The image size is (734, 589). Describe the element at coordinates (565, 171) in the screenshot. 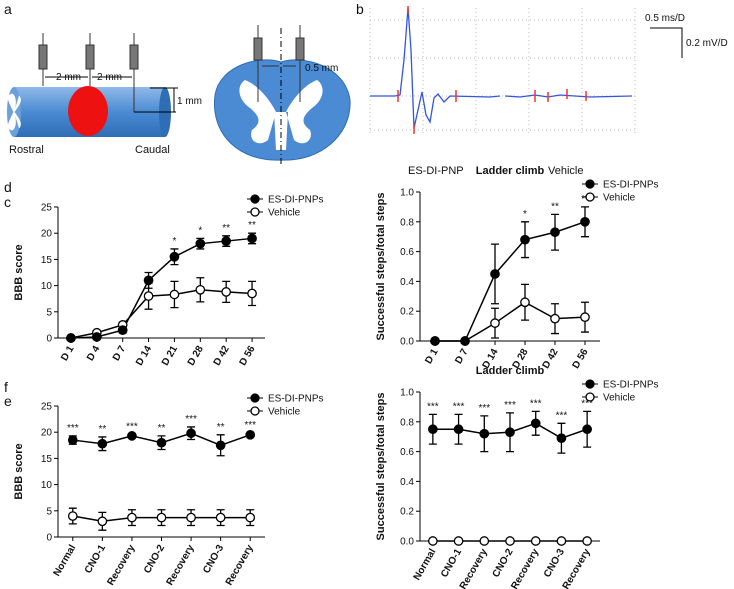

I see `trace-label: Vehicle` at that location.